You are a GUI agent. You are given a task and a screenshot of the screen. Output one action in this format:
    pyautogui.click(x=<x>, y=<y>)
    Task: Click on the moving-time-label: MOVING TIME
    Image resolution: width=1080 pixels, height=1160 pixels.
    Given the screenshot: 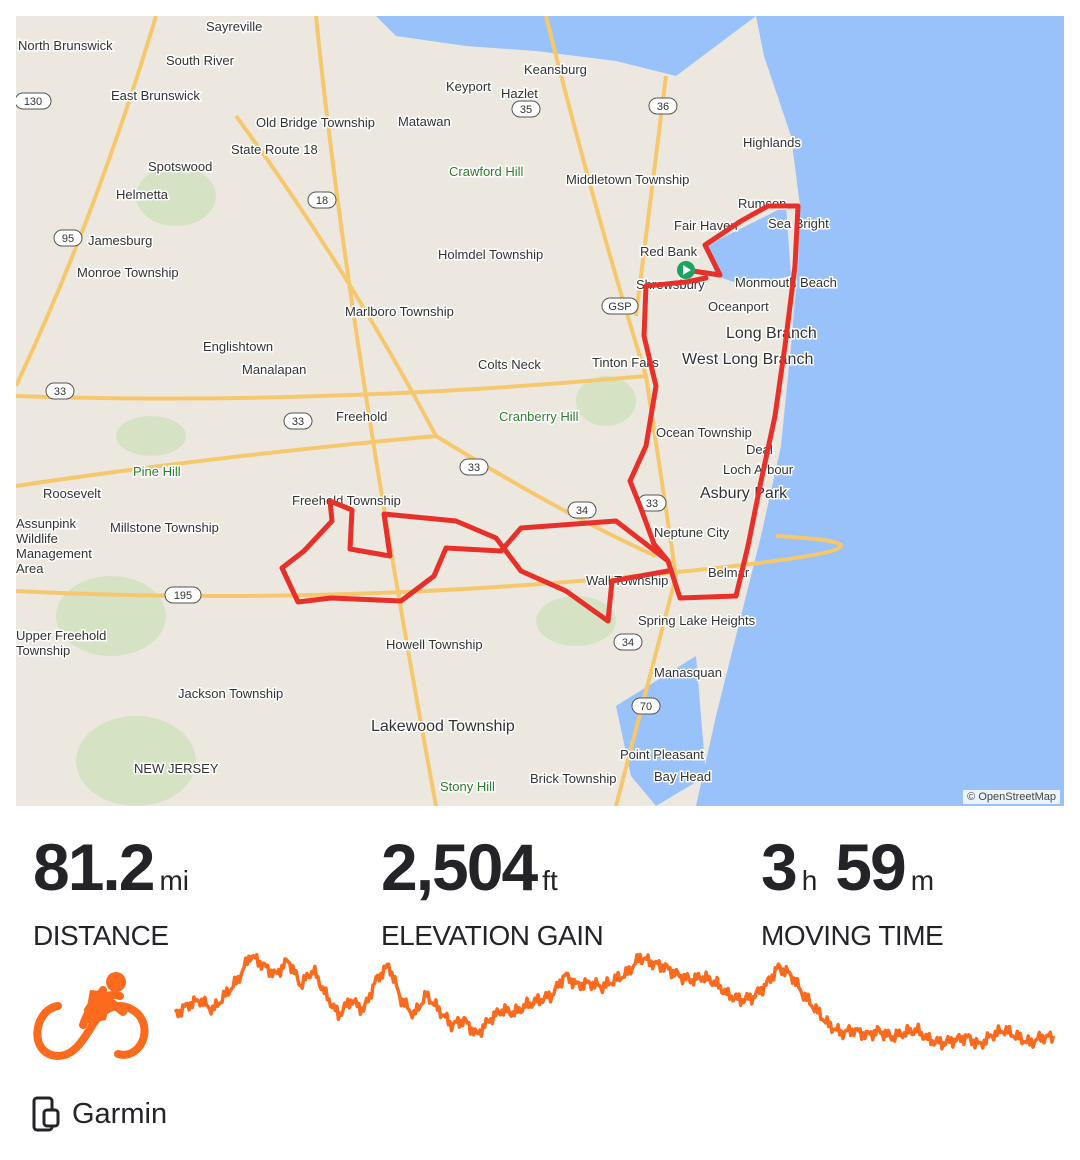 What is the action you would take?
    pyautogui.click(x=852, y=935)
    